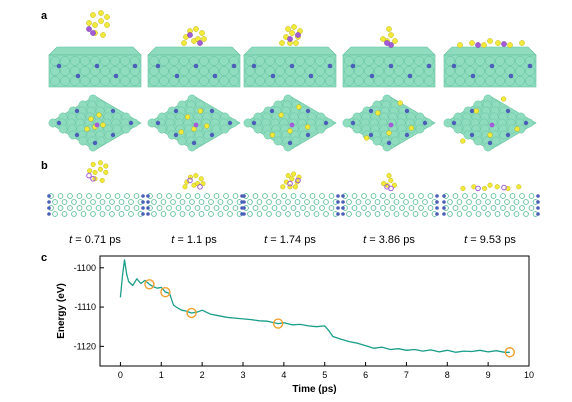 The width and height of the screenshot is (572, 402). I want to click on time-symbol: t, so click(173, 240).